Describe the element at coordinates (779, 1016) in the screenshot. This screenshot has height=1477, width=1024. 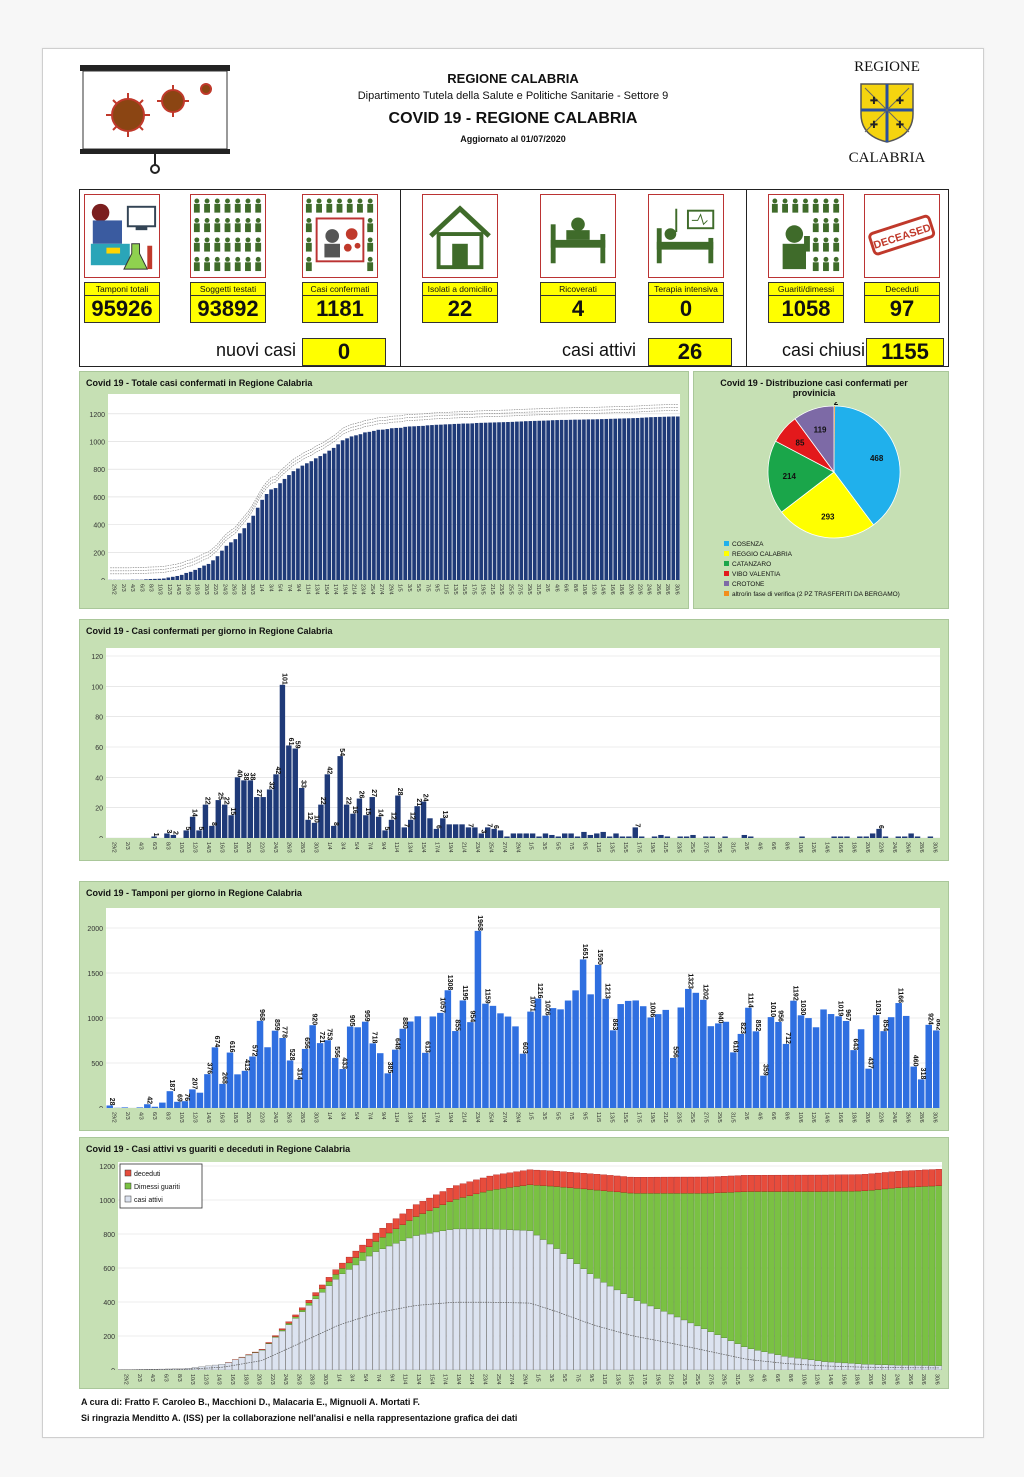
I see `data-label: 956` at that location.